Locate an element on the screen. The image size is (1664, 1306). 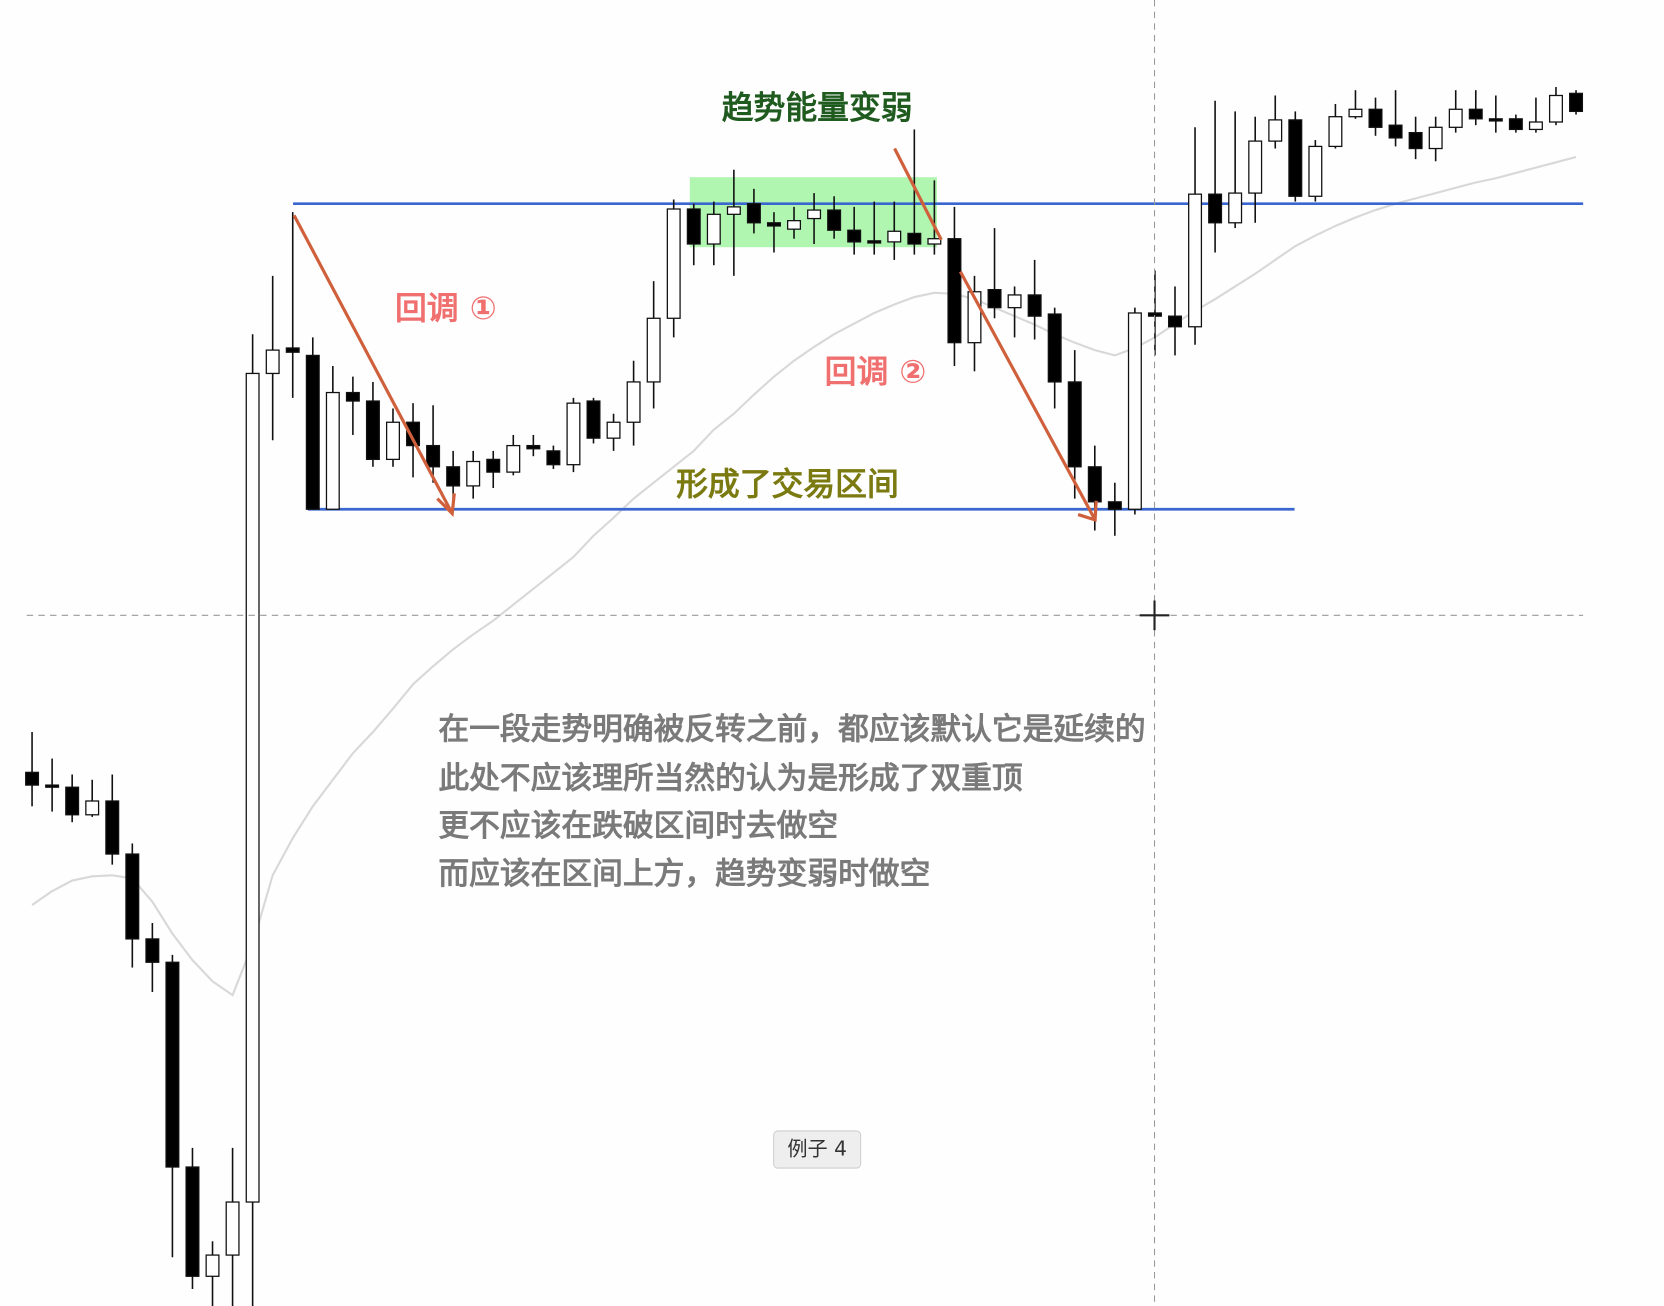
example-button: 例子 4 is located at coordinates (817, 1149).